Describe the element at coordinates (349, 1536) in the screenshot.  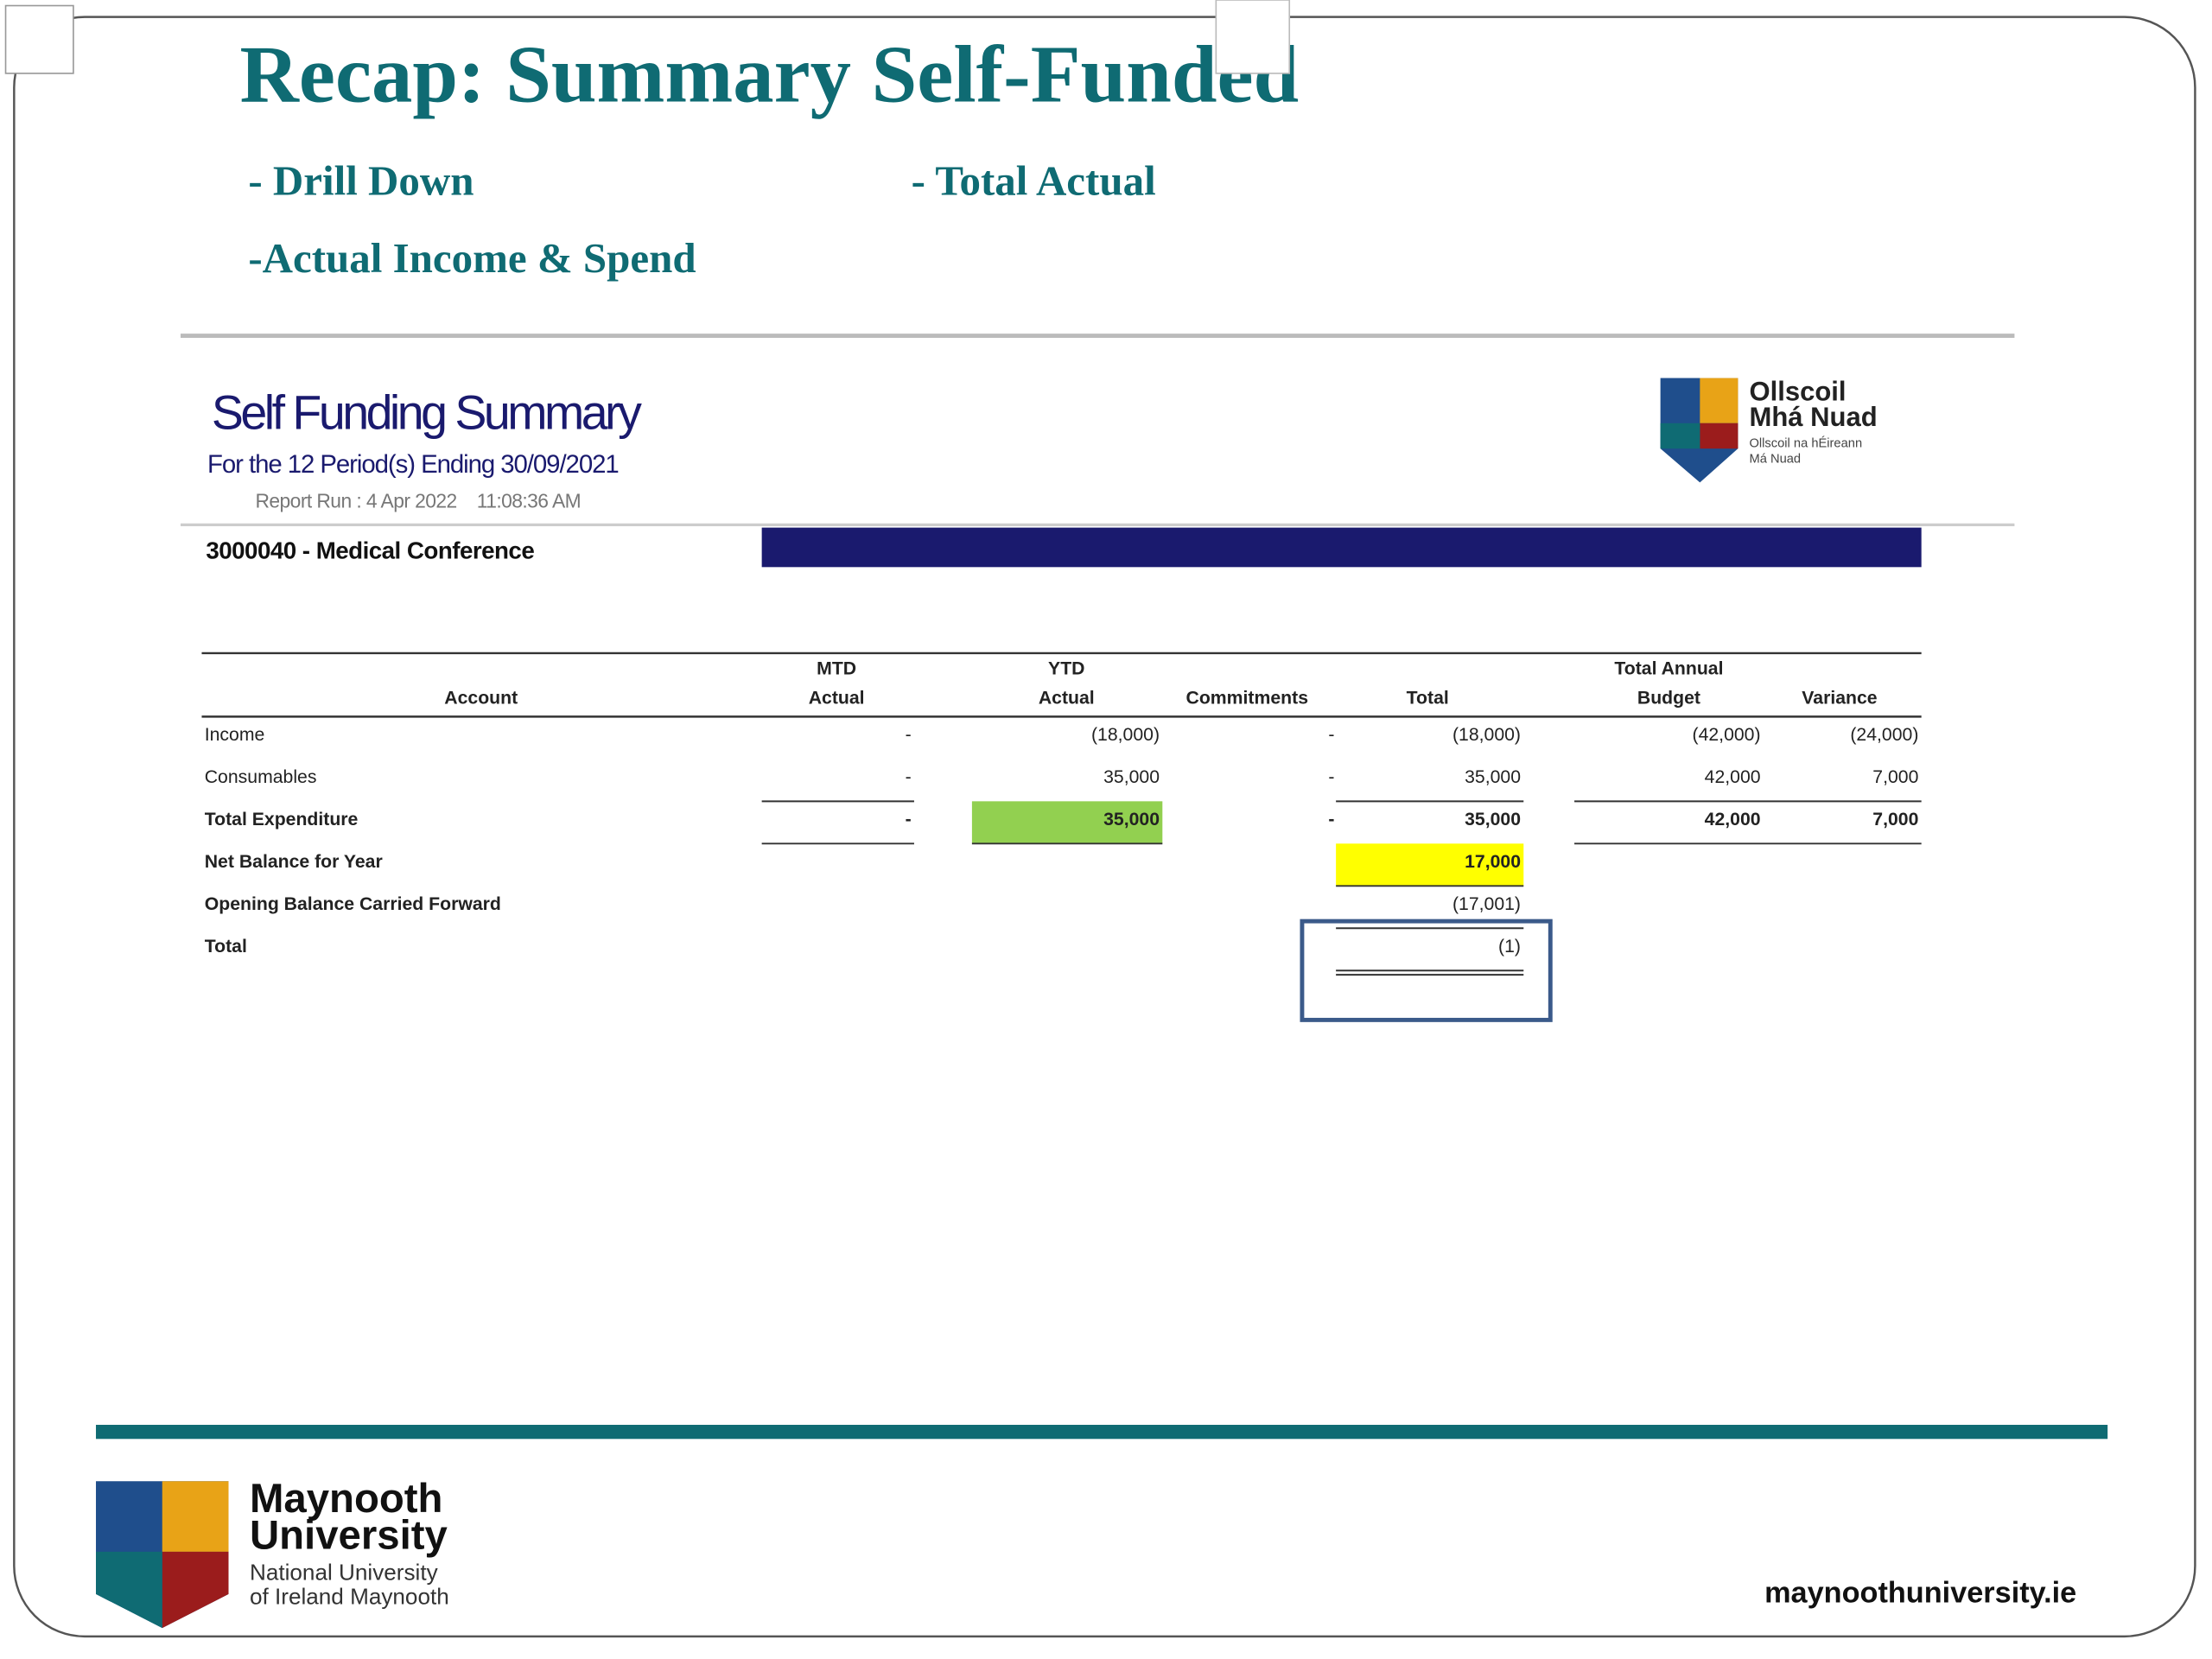
I see `footer-logo-text: University` at that location.